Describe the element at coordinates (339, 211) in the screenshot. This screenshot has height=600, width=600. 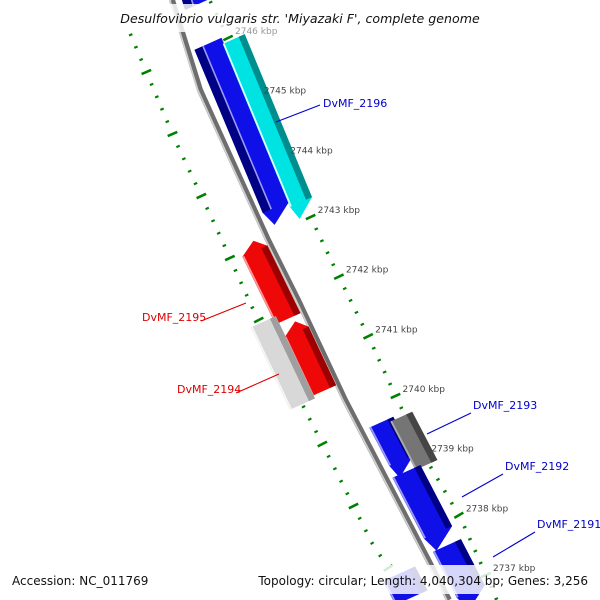
I see `scale-tick-label: 2743 kbp` at that location.